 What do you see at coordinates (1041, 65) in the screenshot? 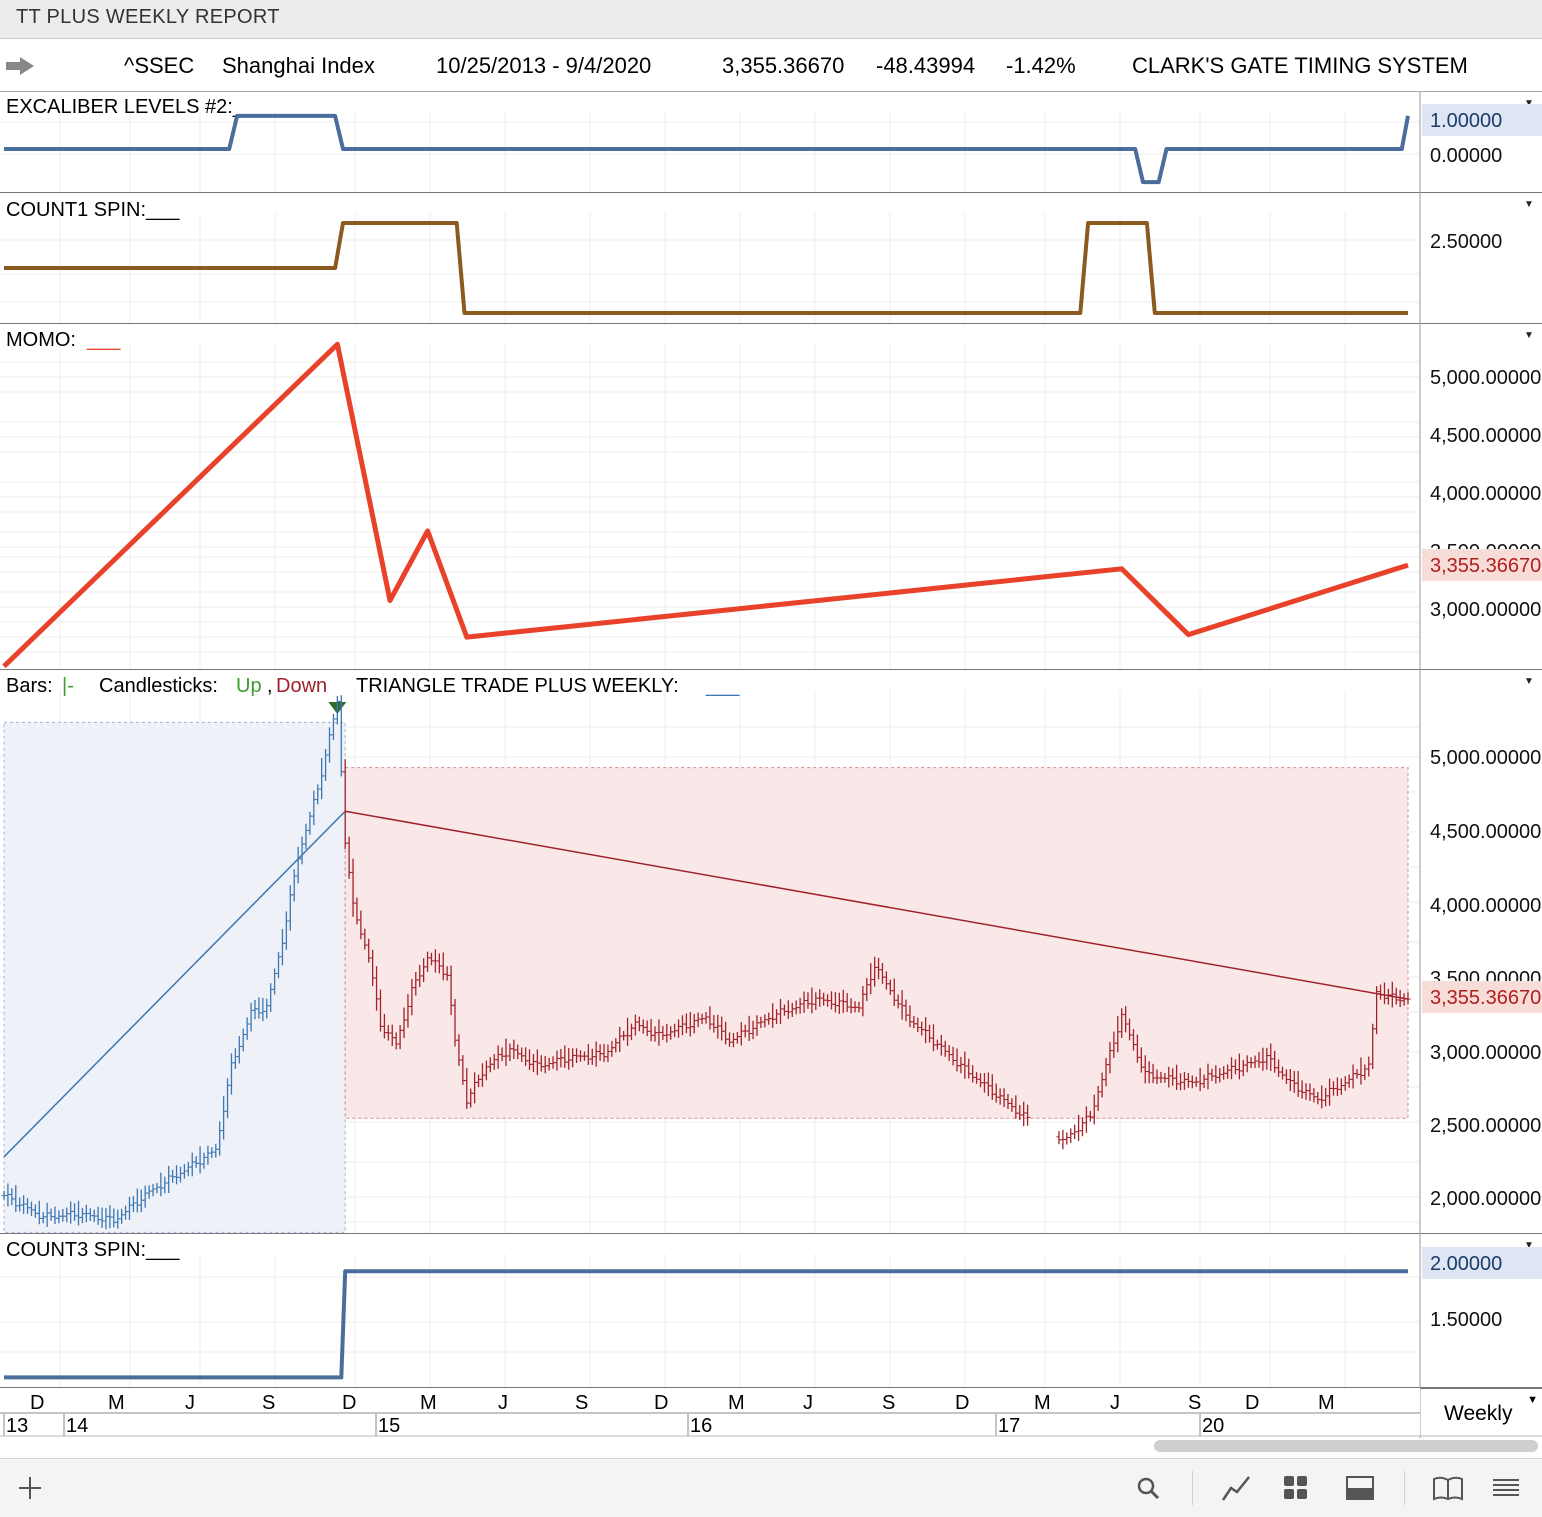
I see `price-change-pct: -1.42%` at bounding box center [1041, 65].